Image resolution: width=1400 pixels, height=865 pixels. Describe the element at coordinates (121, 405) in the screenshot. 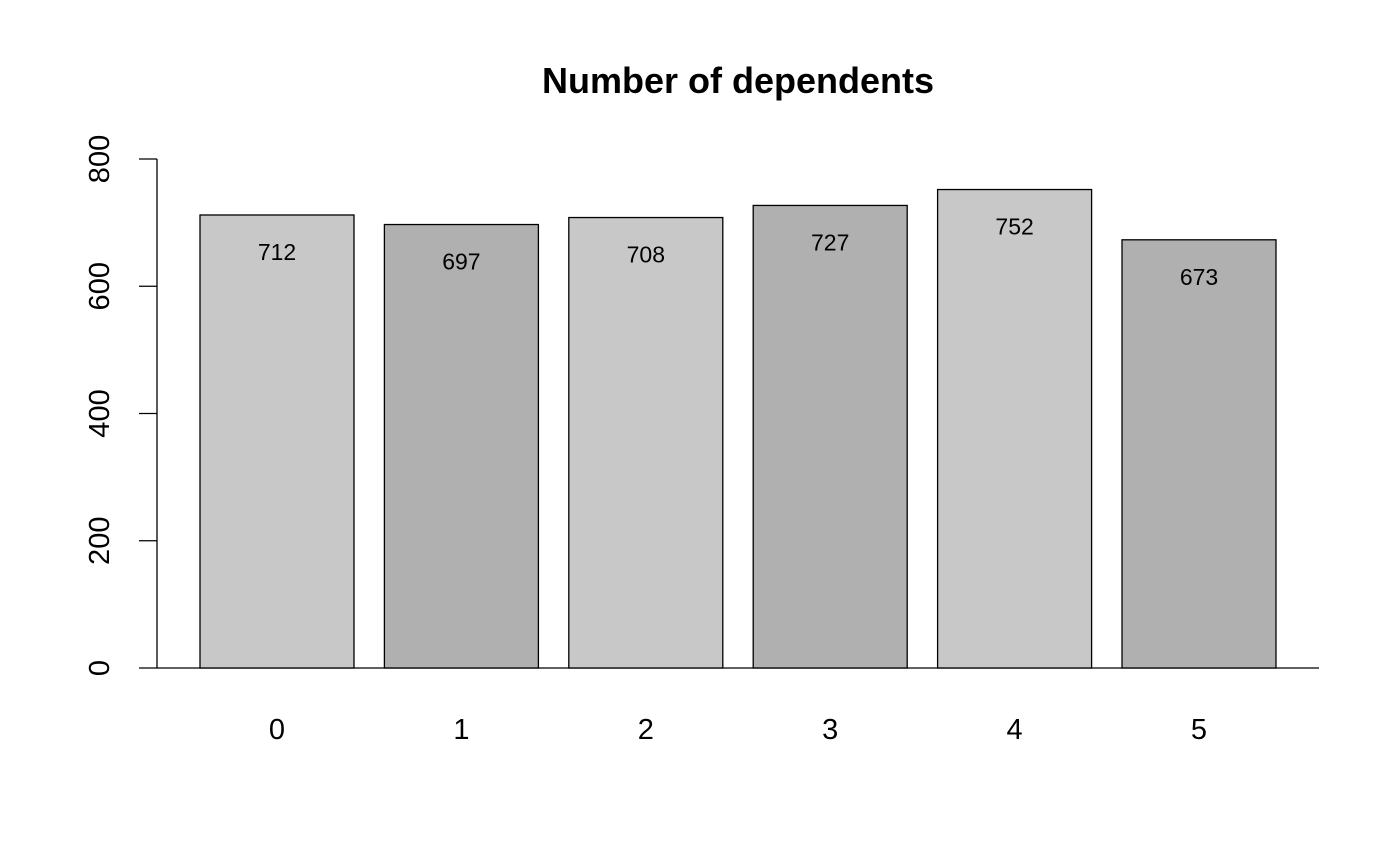

I see `y-axis: 0 200 400 600 800` at that location.